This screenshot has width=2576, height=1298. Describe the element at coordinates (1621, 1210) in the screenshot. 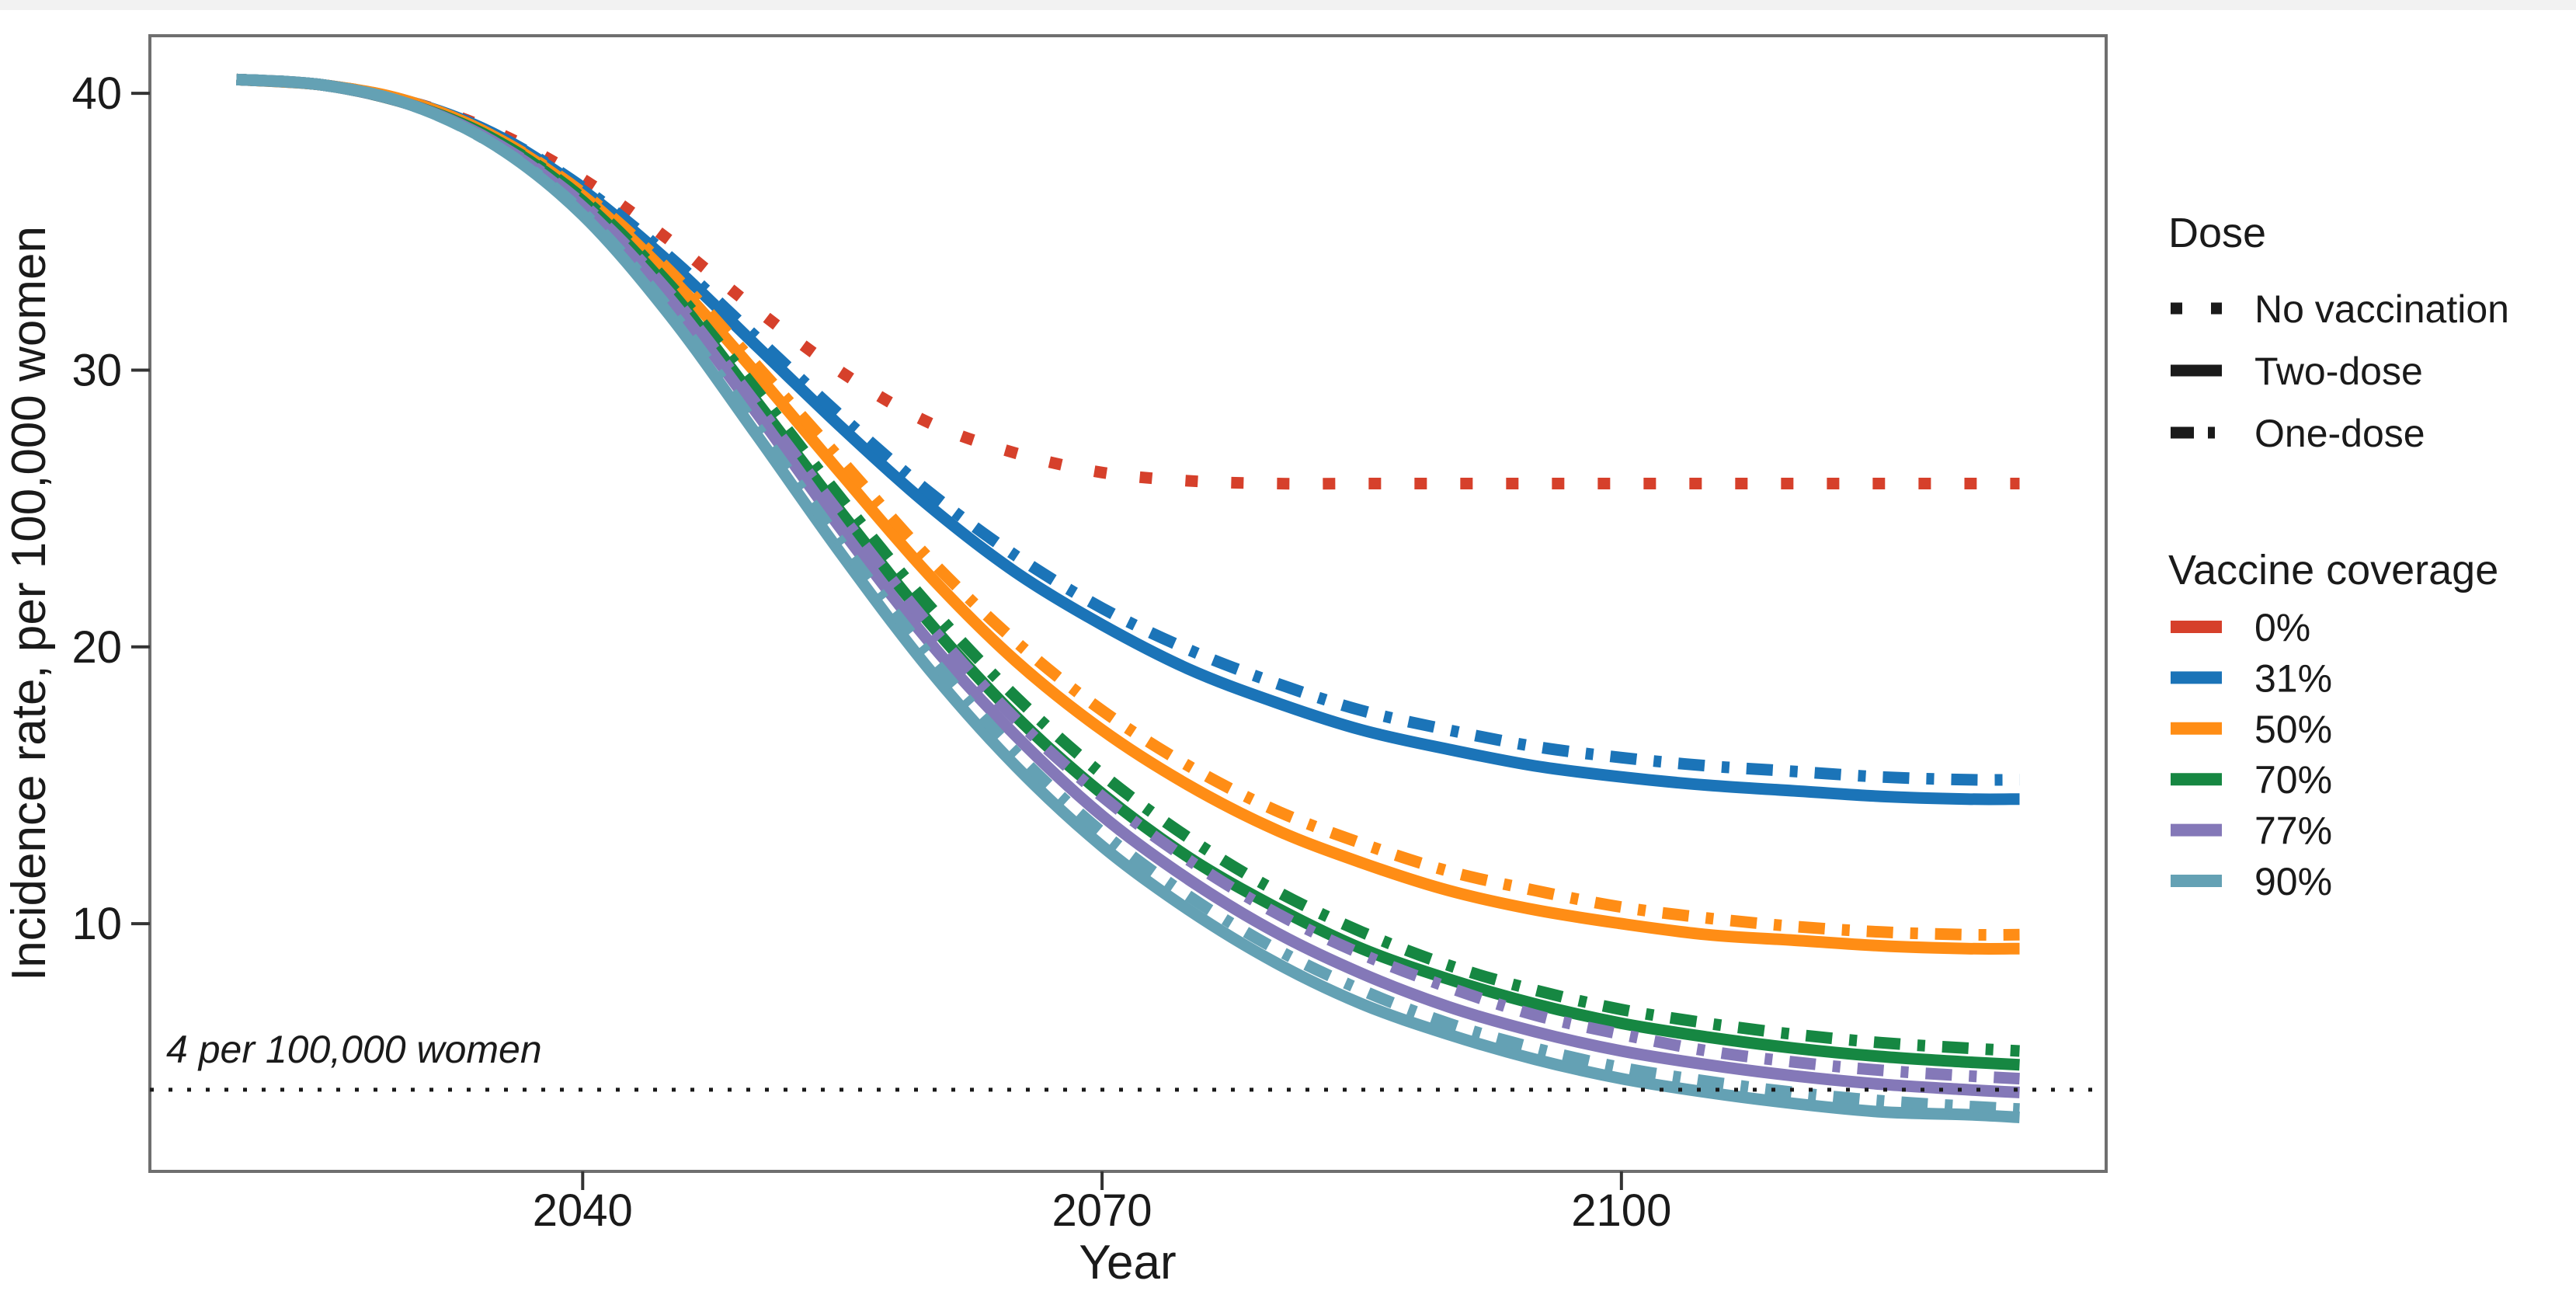

I see `x-tick-label: 2100` at that location.